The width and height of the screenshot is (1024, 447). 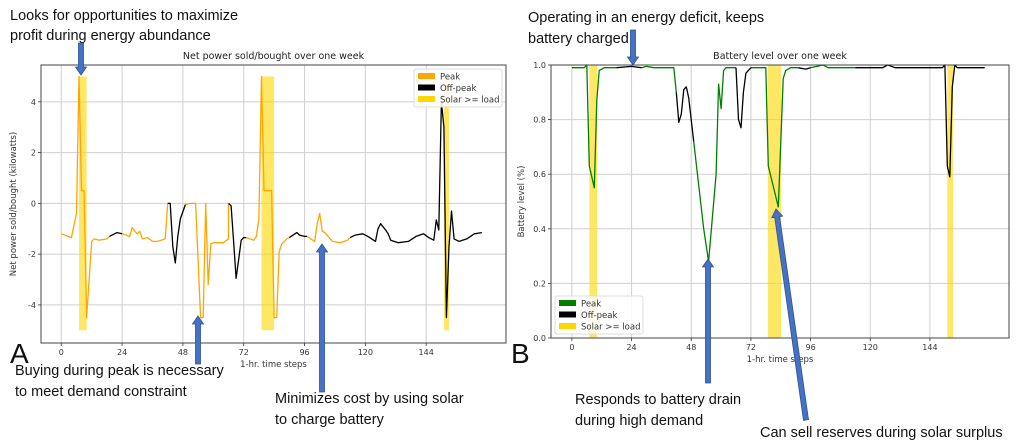 I want to click on annotation-text: Looks for opportunities to maximize, so click(x=124, y=16).